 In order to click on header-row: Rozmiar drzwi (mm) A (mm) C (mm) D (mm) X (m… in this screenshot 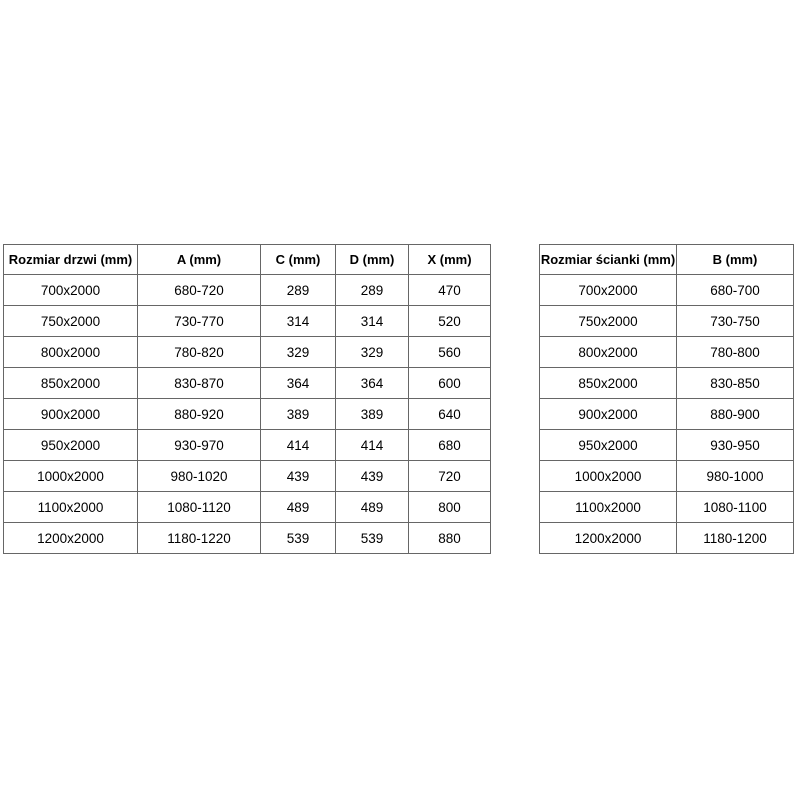, I will do `click(247, 259)`.